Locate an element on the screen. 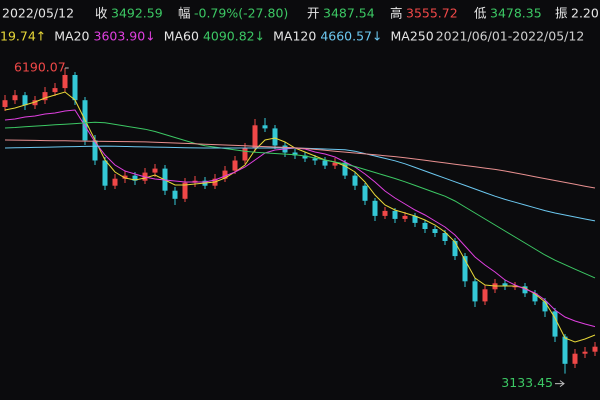 The width and height of the screenshot is (600, 400). high: 3555.72 is located at coordinates (432, 13).